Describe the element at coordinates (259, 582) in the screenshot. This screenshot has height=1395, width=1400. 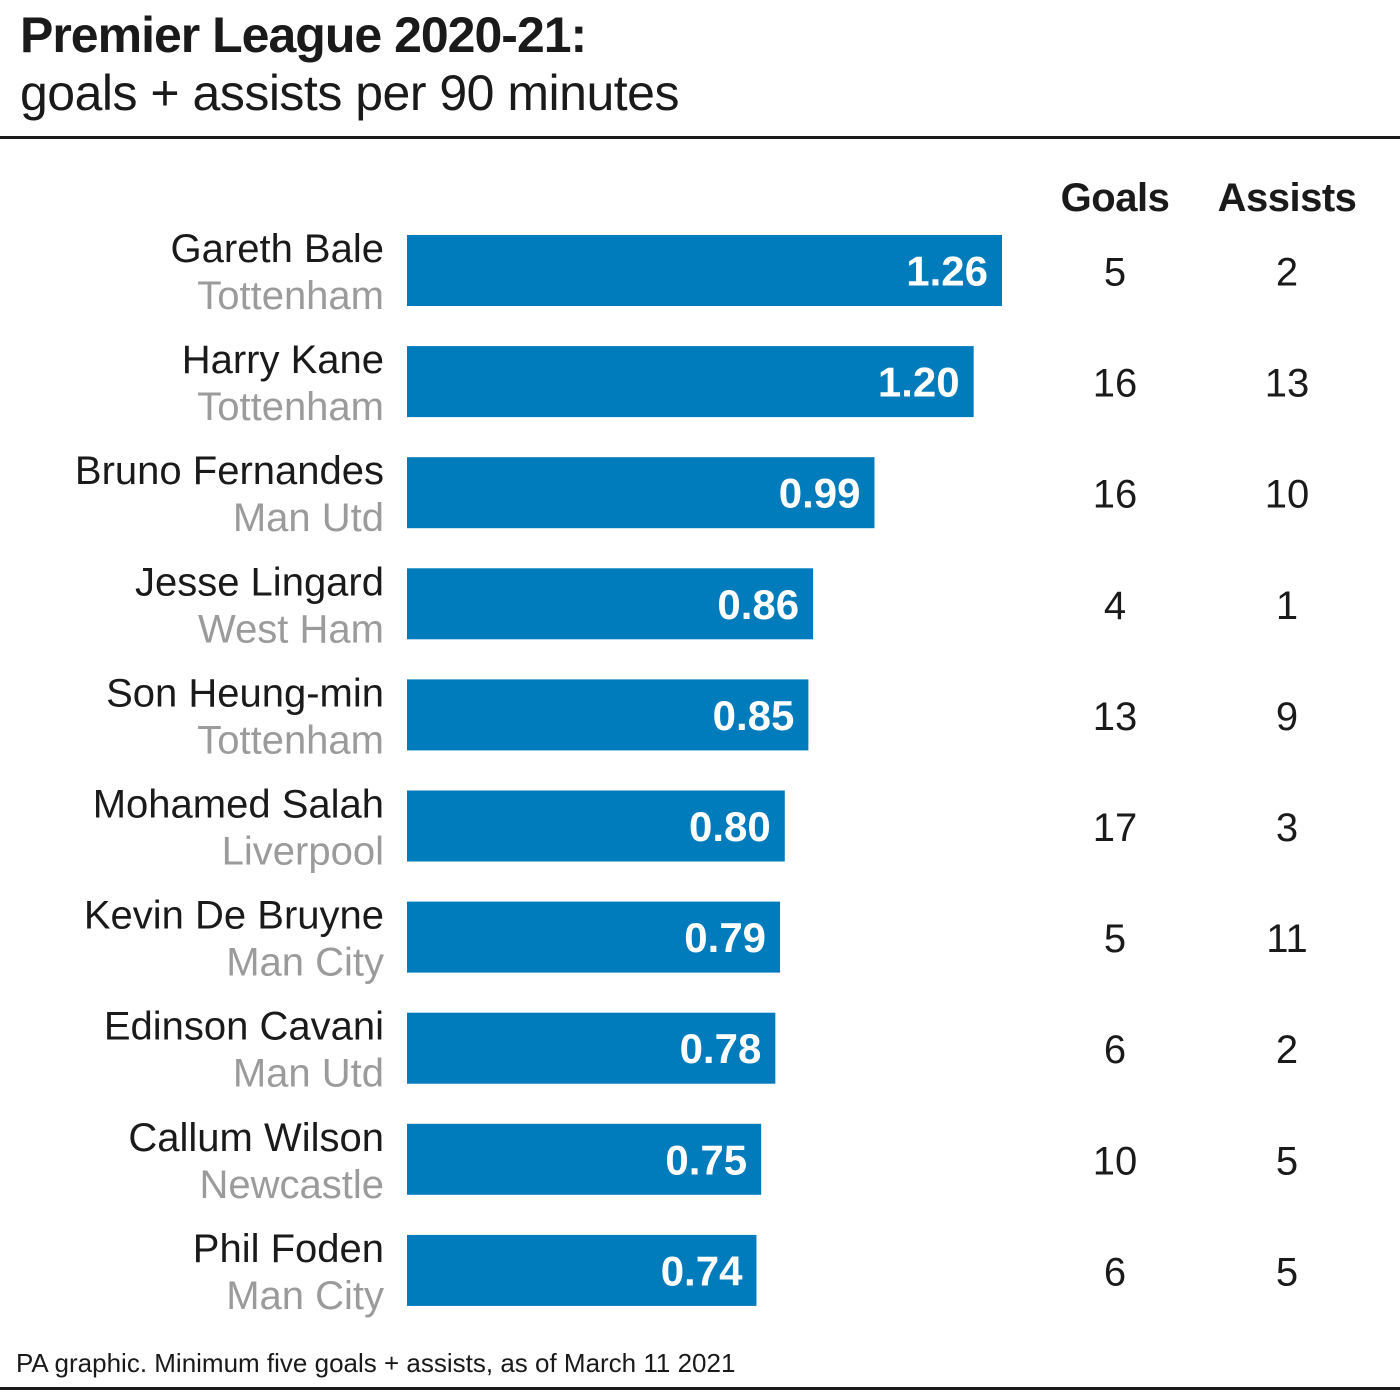
I see `player-name: Jesse Lingard` at that location.